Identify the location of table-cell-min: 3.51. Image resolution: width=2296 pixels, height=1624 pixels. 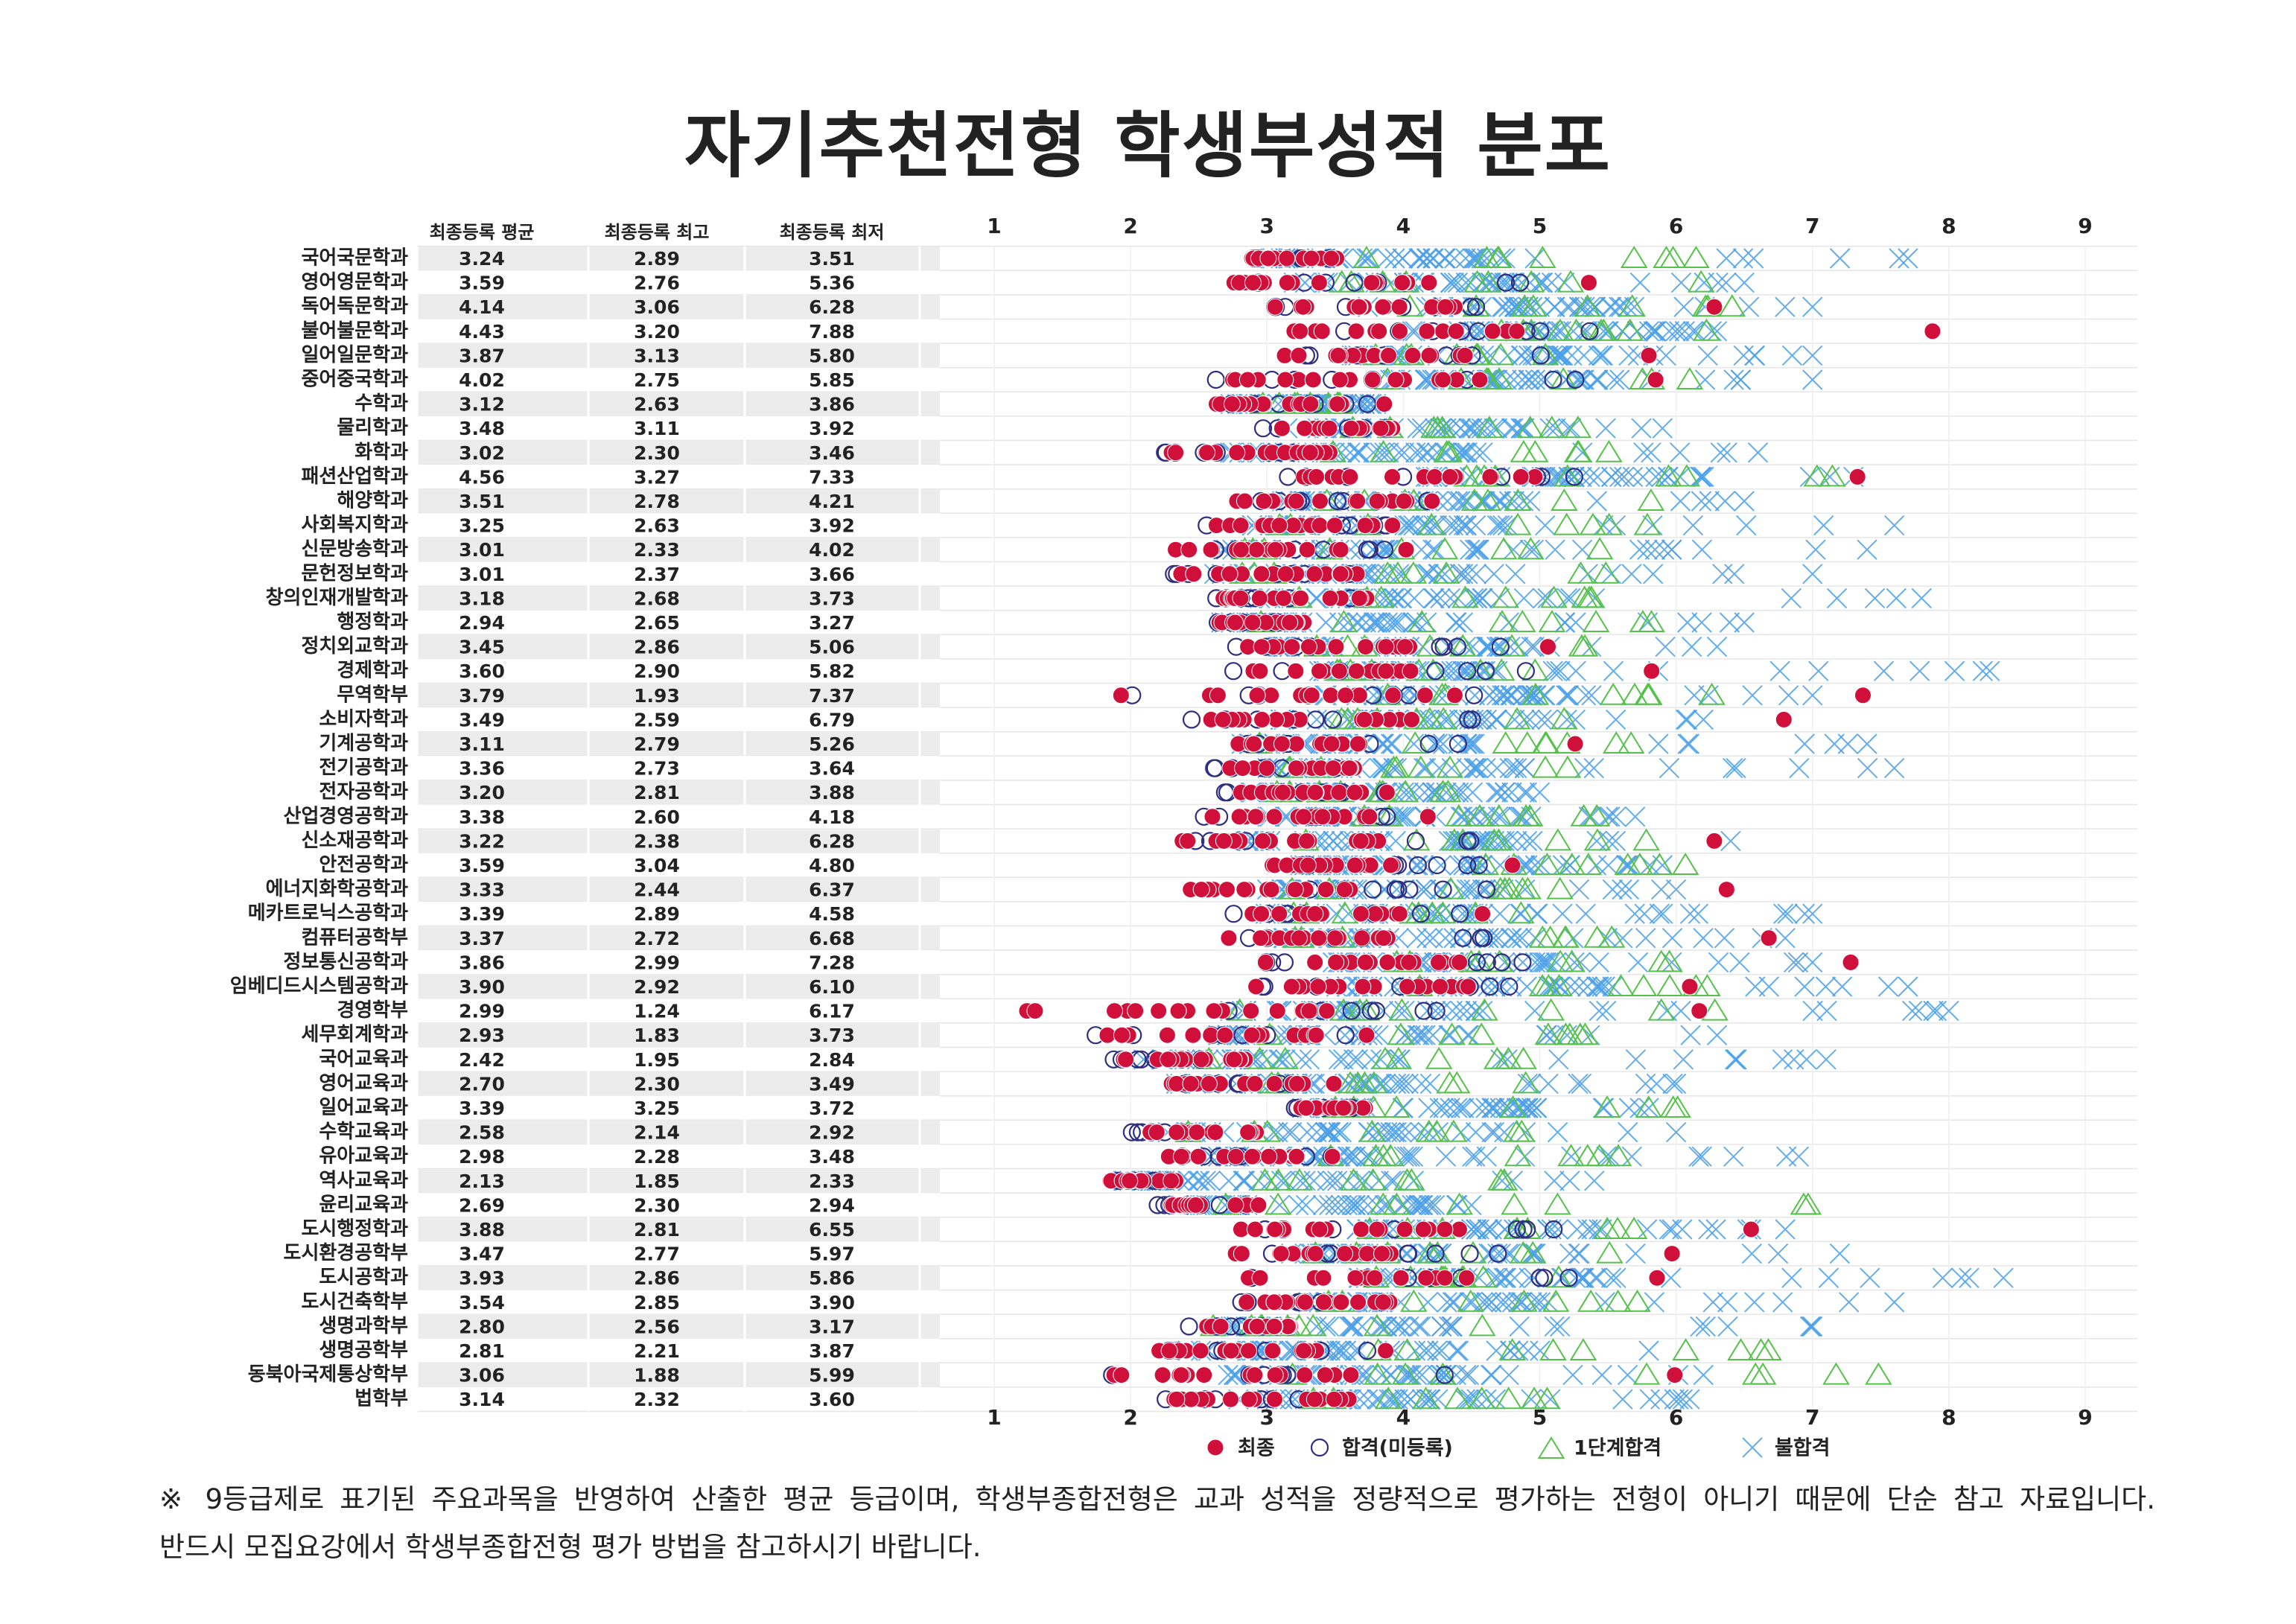
(832, 259).